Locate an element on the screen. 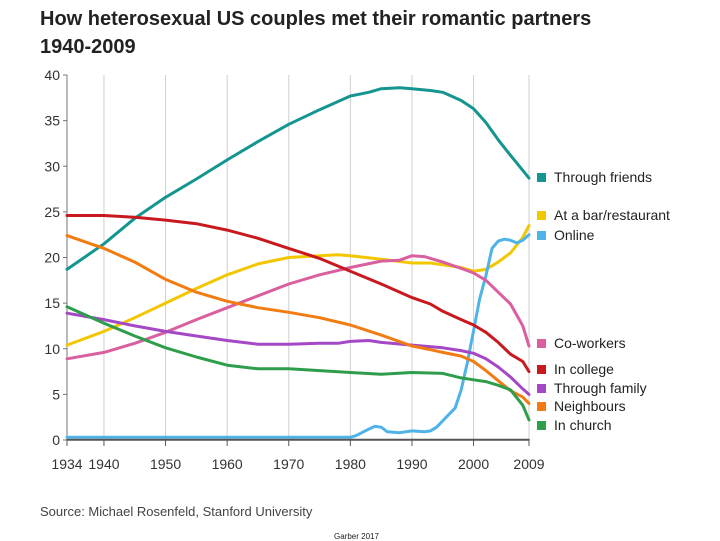  x-tick-label: 1990 is located at coordinates (411, 464).